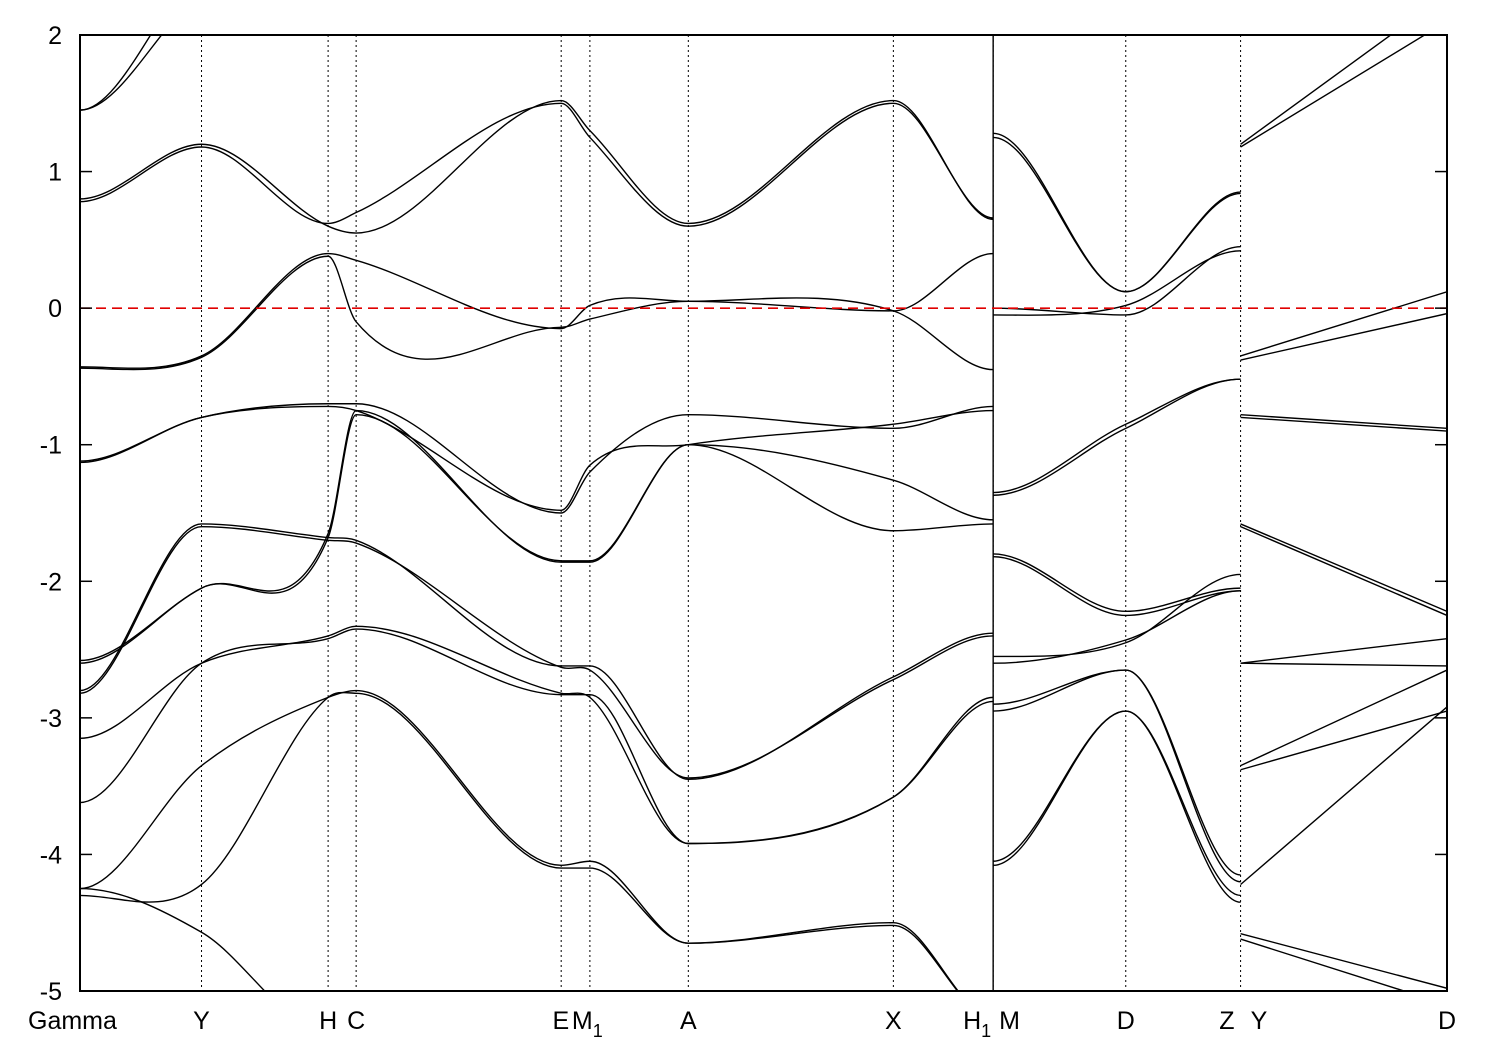 Image resolution: width=1500 pixels, height=1050 pixels. Describe the element at coordinates (1009, 1021) in the screenshot. I see `kpoint-label-9: M` at that location.